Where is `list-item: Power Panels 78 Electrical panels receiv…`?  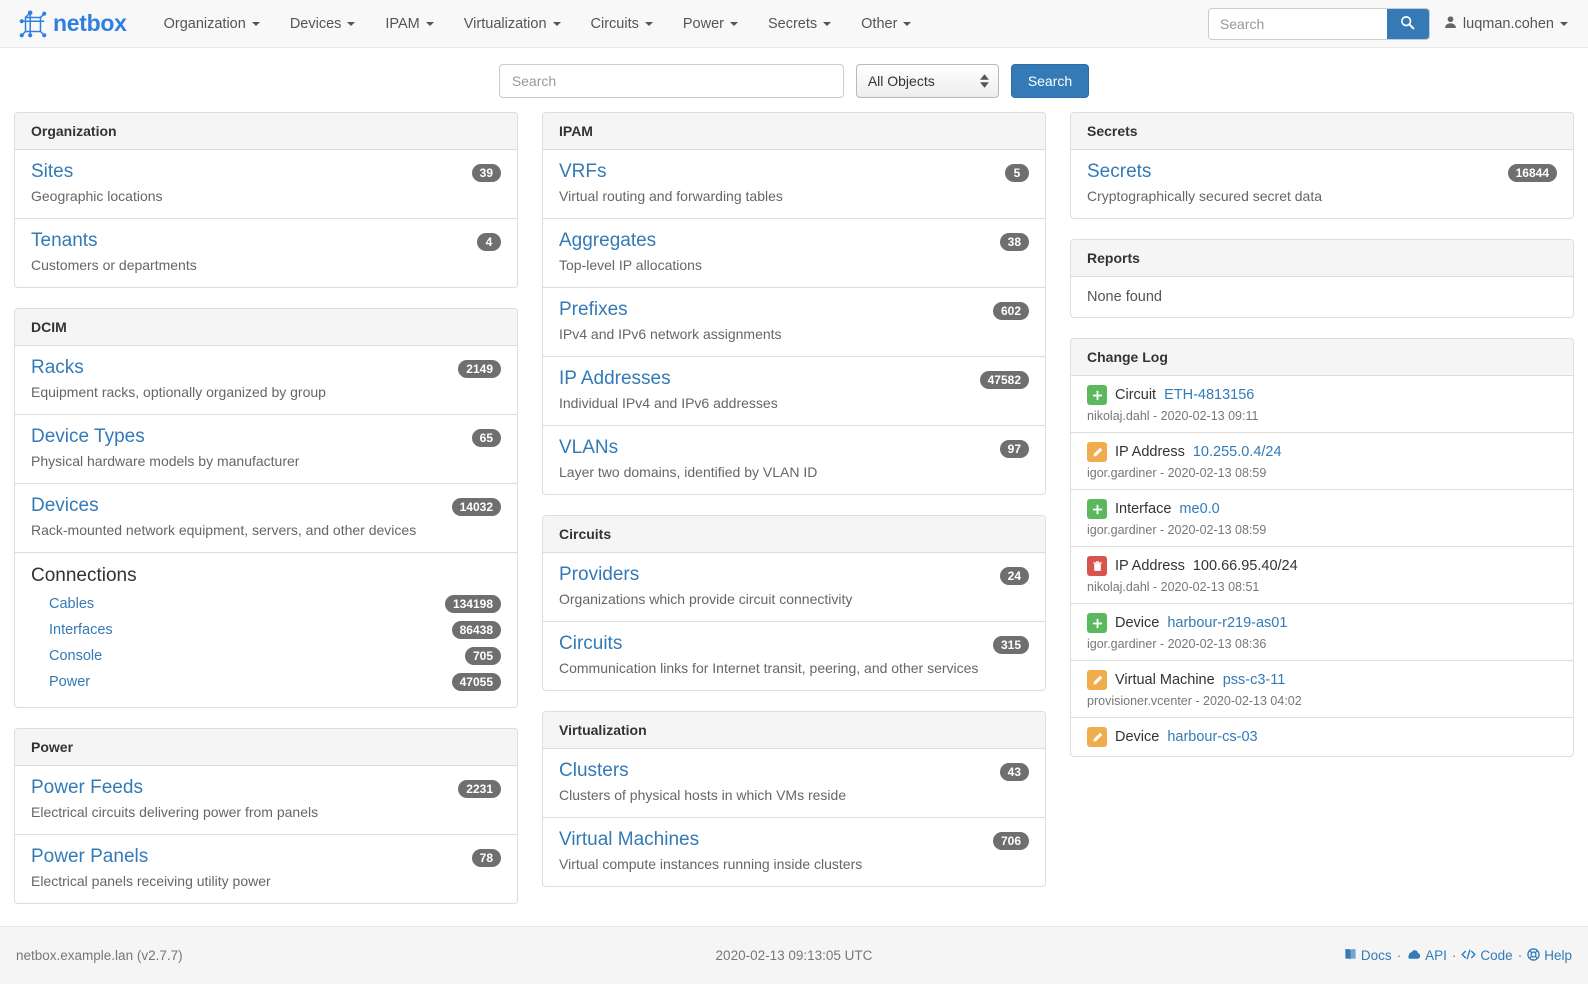
list-item: Power Panels 78 Electrical panels receiv… is located at coordinates (266, 869).